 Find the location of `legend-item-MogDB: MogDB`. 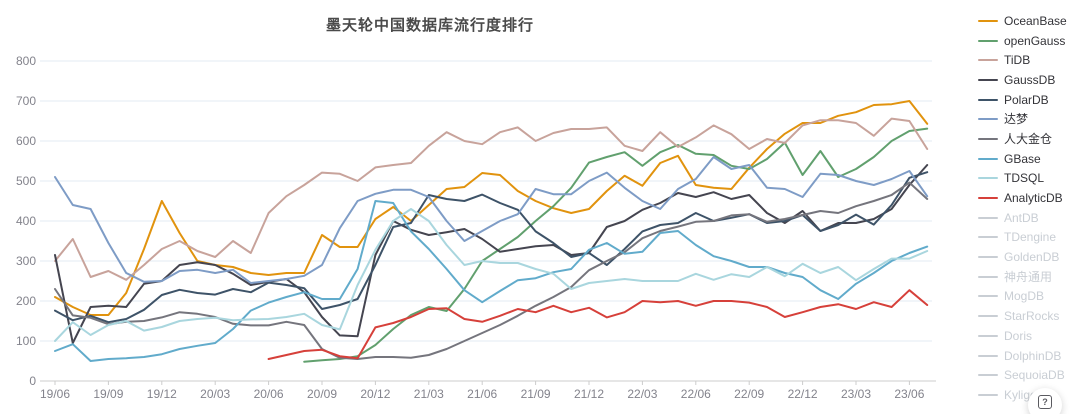

legend-item-MogDB: MogDB is located at coordinates (1028, 297).